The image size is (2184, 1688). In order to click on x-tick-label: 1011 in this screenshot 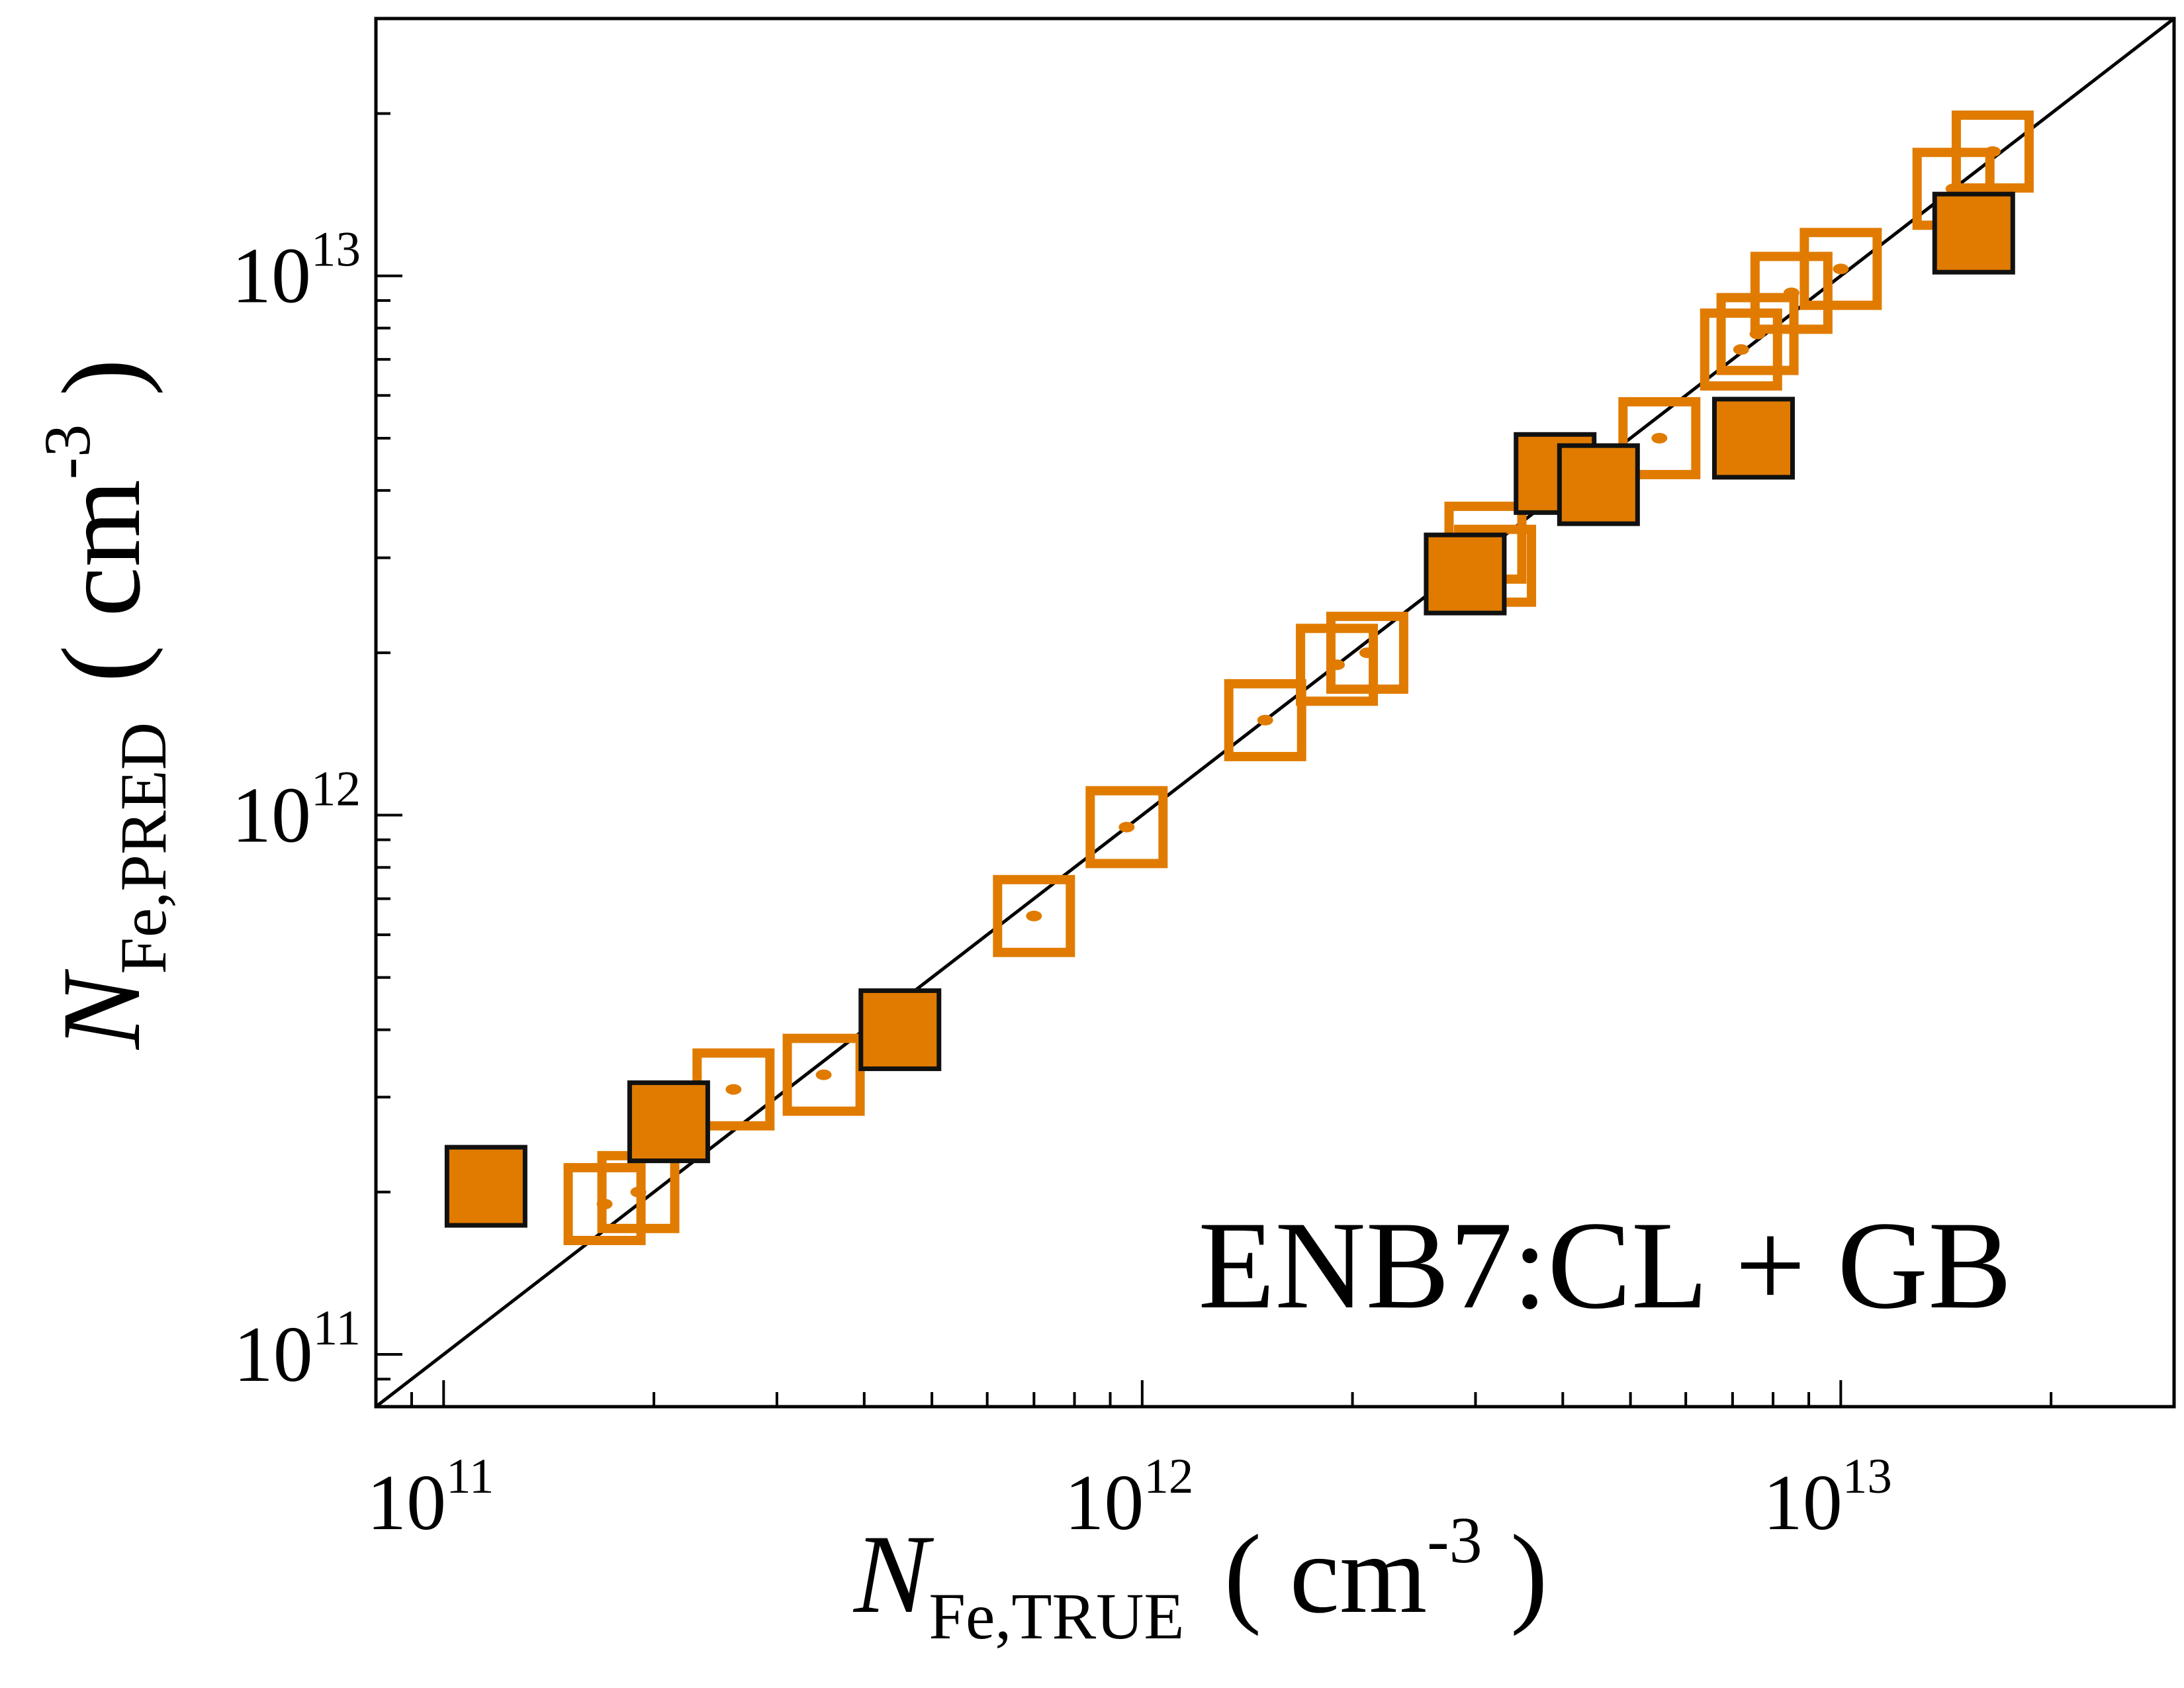, I will do `click(430, 1497)`.